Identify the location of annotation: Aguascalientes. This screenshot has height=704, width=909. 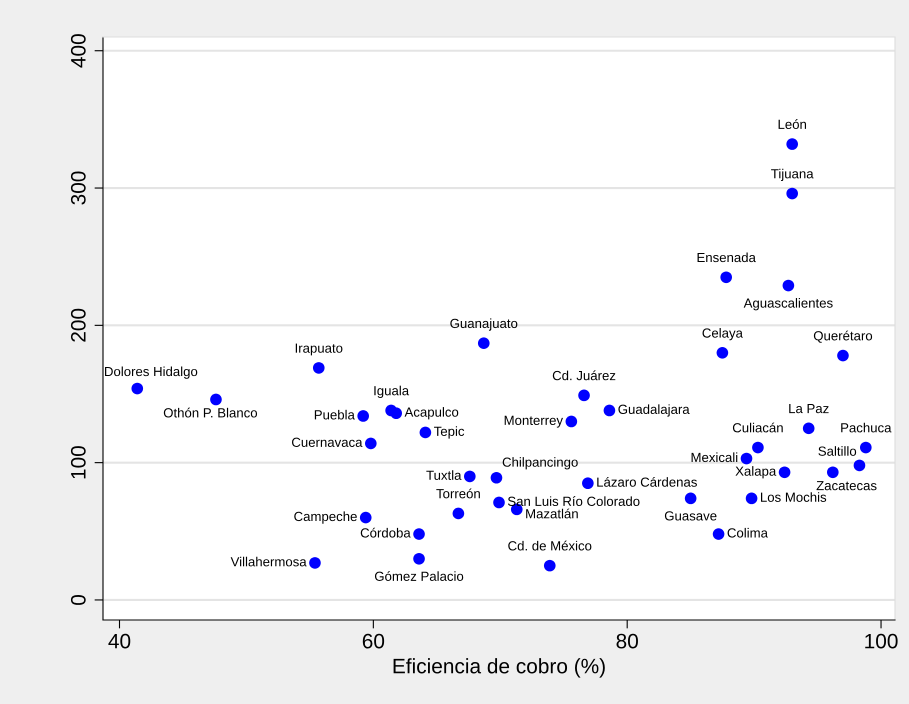
(788, 304).